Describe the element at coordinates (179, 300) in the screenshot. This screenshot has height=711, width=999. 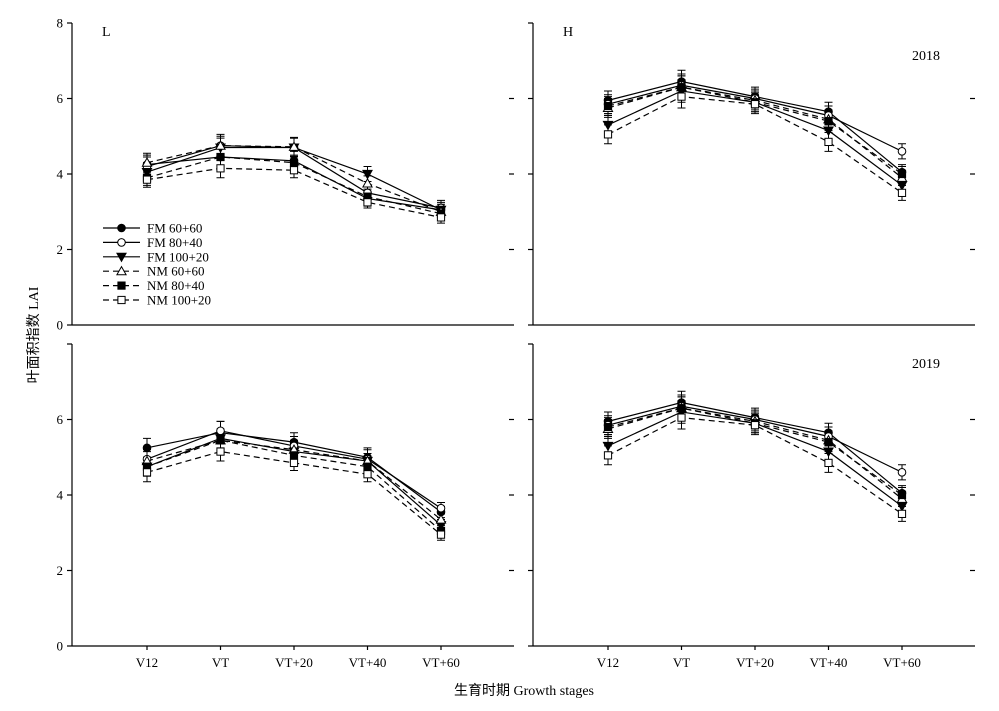
I see `legend-label: NM 100+20` at that location.